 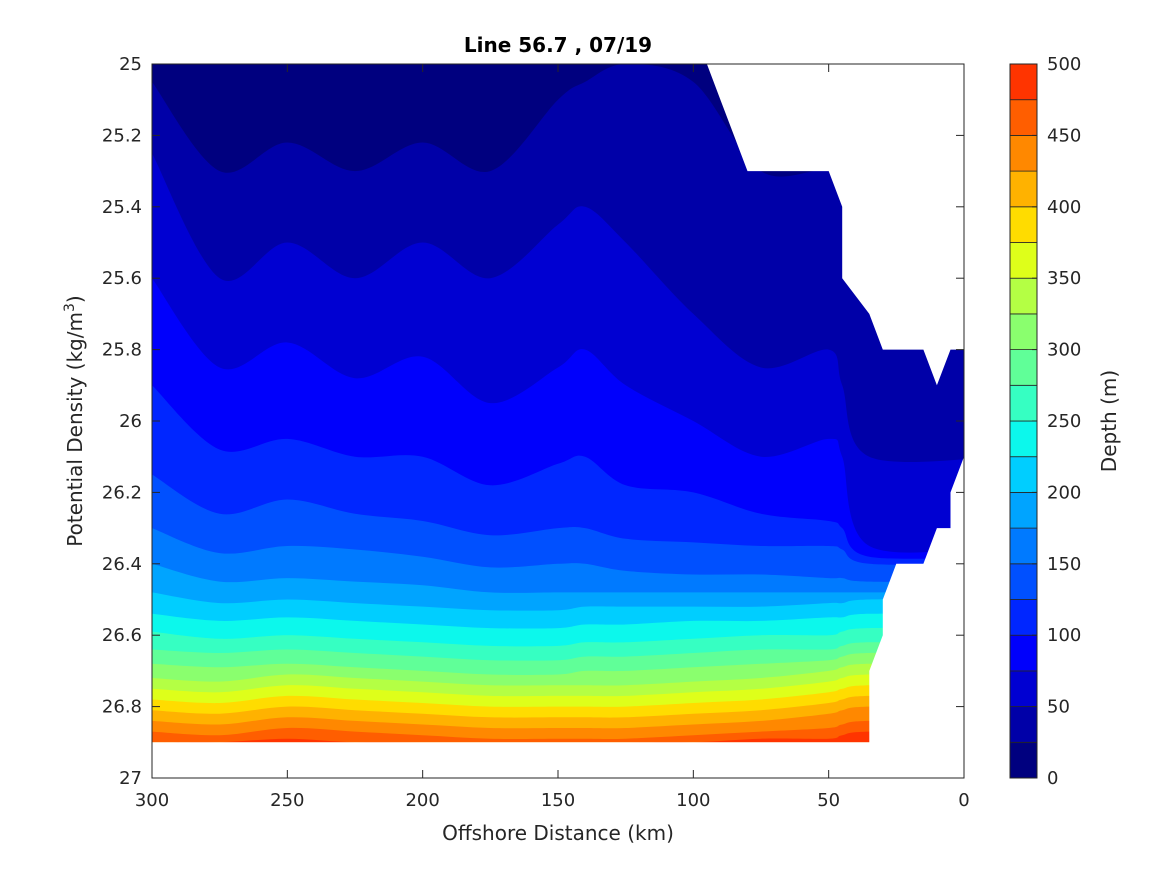 I want to click on colorbar-tick-label: 400, so click(x=1064, y=207).